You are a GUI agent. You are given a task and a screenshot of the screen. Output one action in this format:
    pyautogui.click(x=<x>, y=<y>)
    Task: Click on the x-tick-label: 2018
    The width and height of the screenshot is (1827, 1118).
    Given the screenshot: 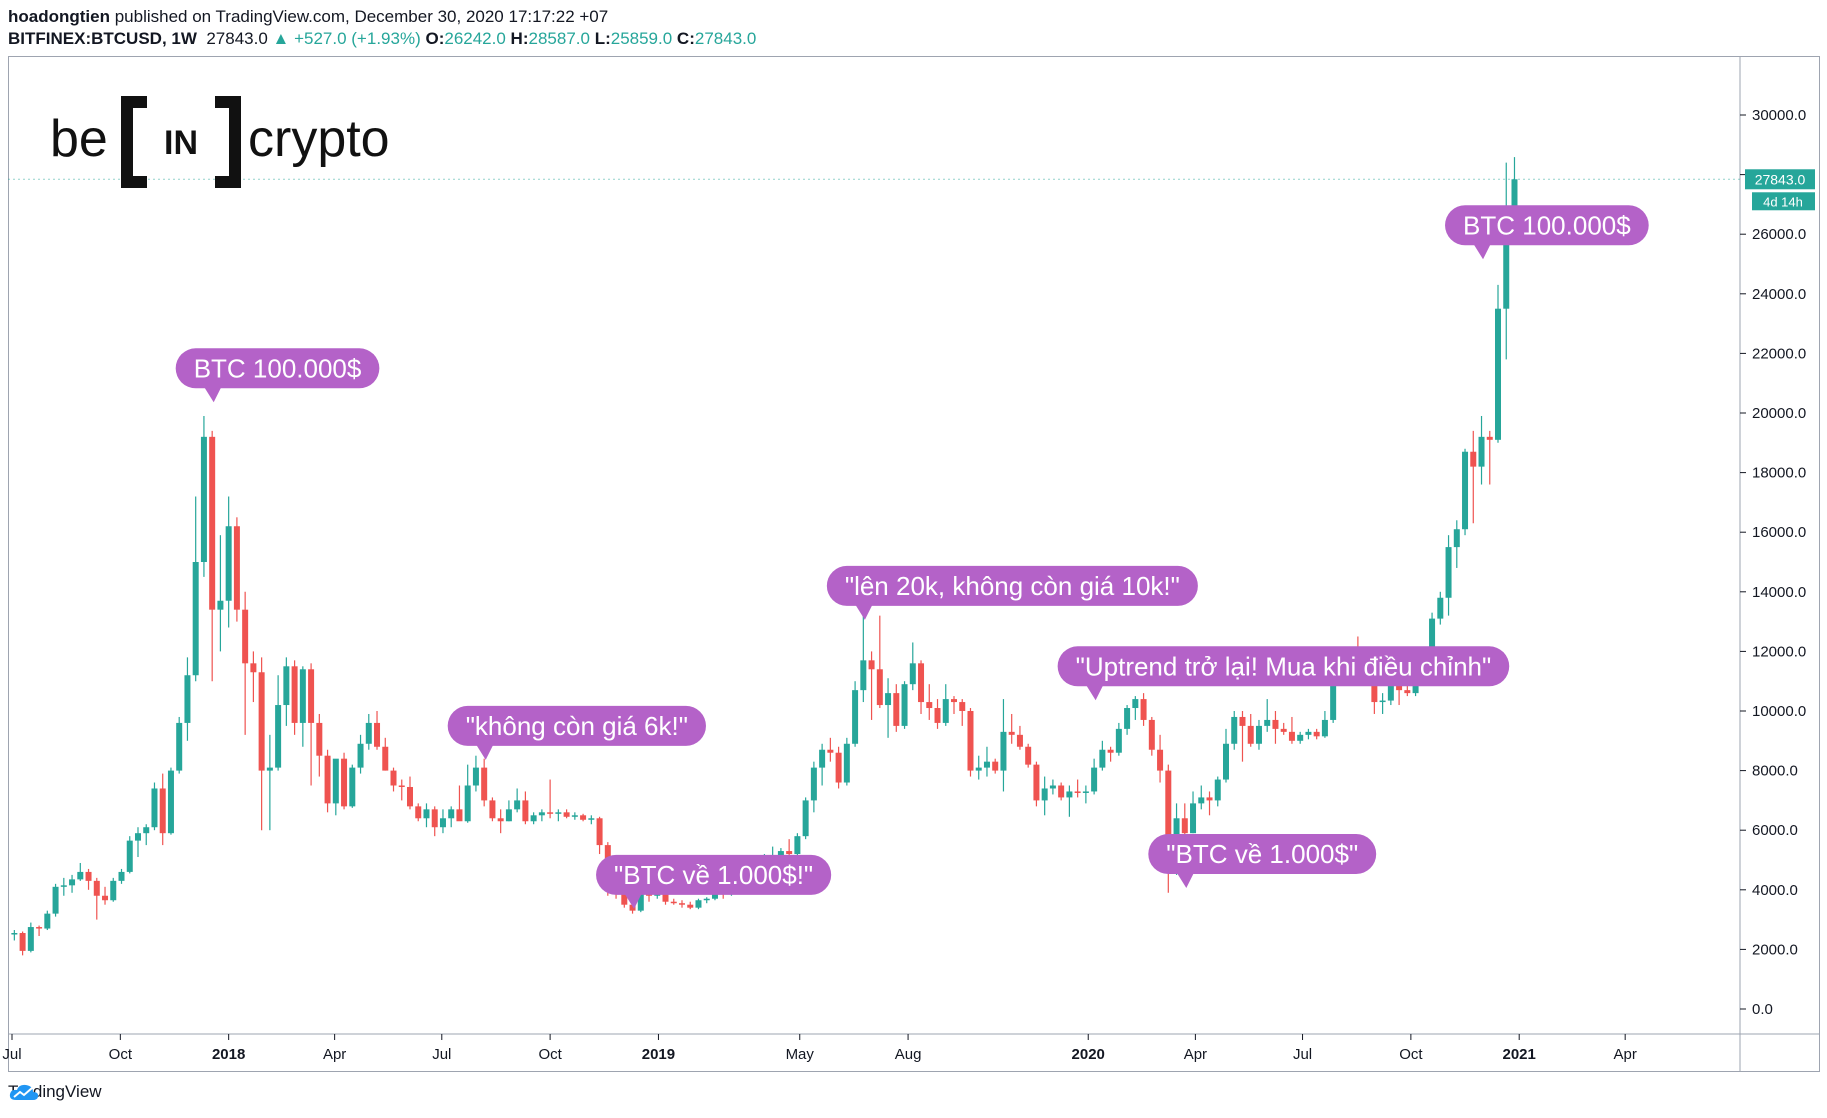 What is the action you would take?
    pyautogui.click(x=228, y=1054)
    